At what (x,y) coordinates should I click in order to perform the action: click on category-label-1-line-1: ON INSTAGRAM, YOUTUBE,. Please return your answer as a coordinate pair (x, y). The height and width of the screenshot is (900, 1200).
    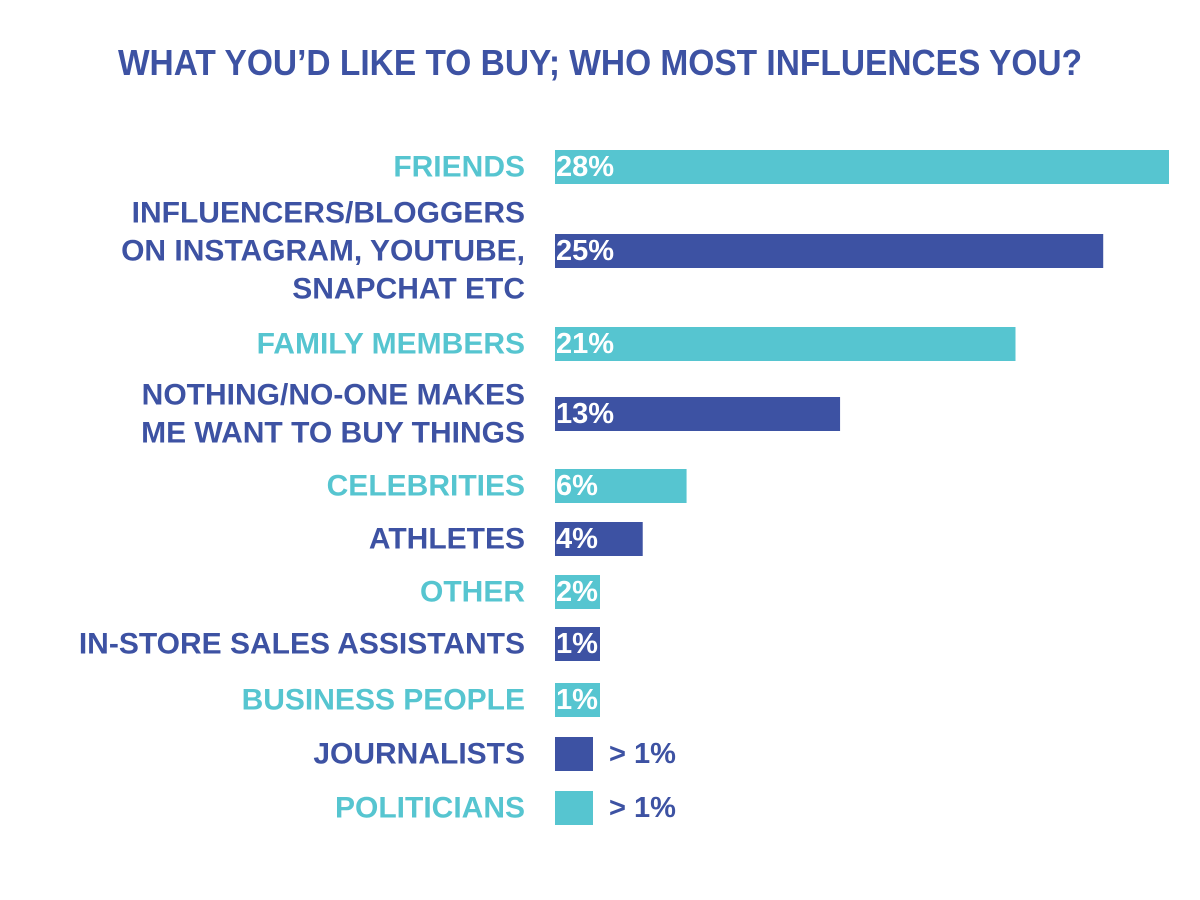
    Looking at the image, I should click on (323, 251).